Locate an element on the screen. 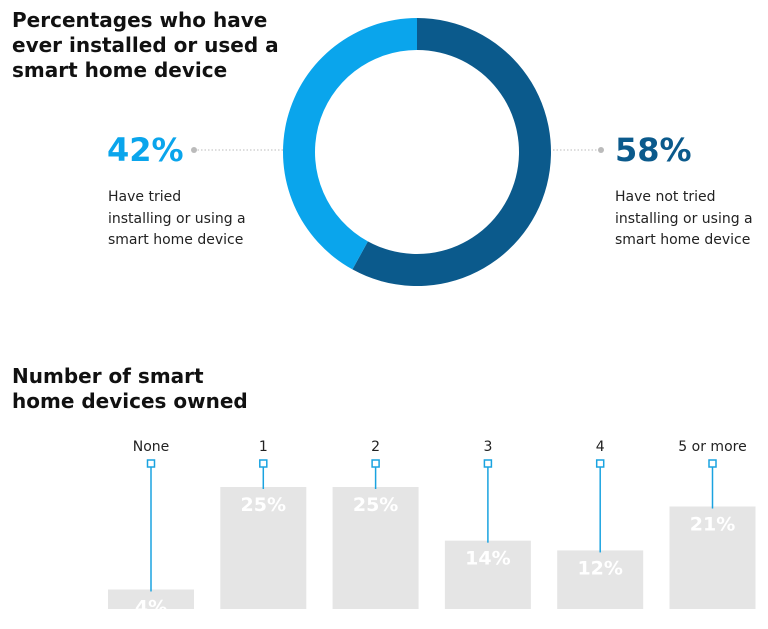 The height and width of the screenshot is (629, 768). percent-label: 58% is located at coordinates (653, 150).